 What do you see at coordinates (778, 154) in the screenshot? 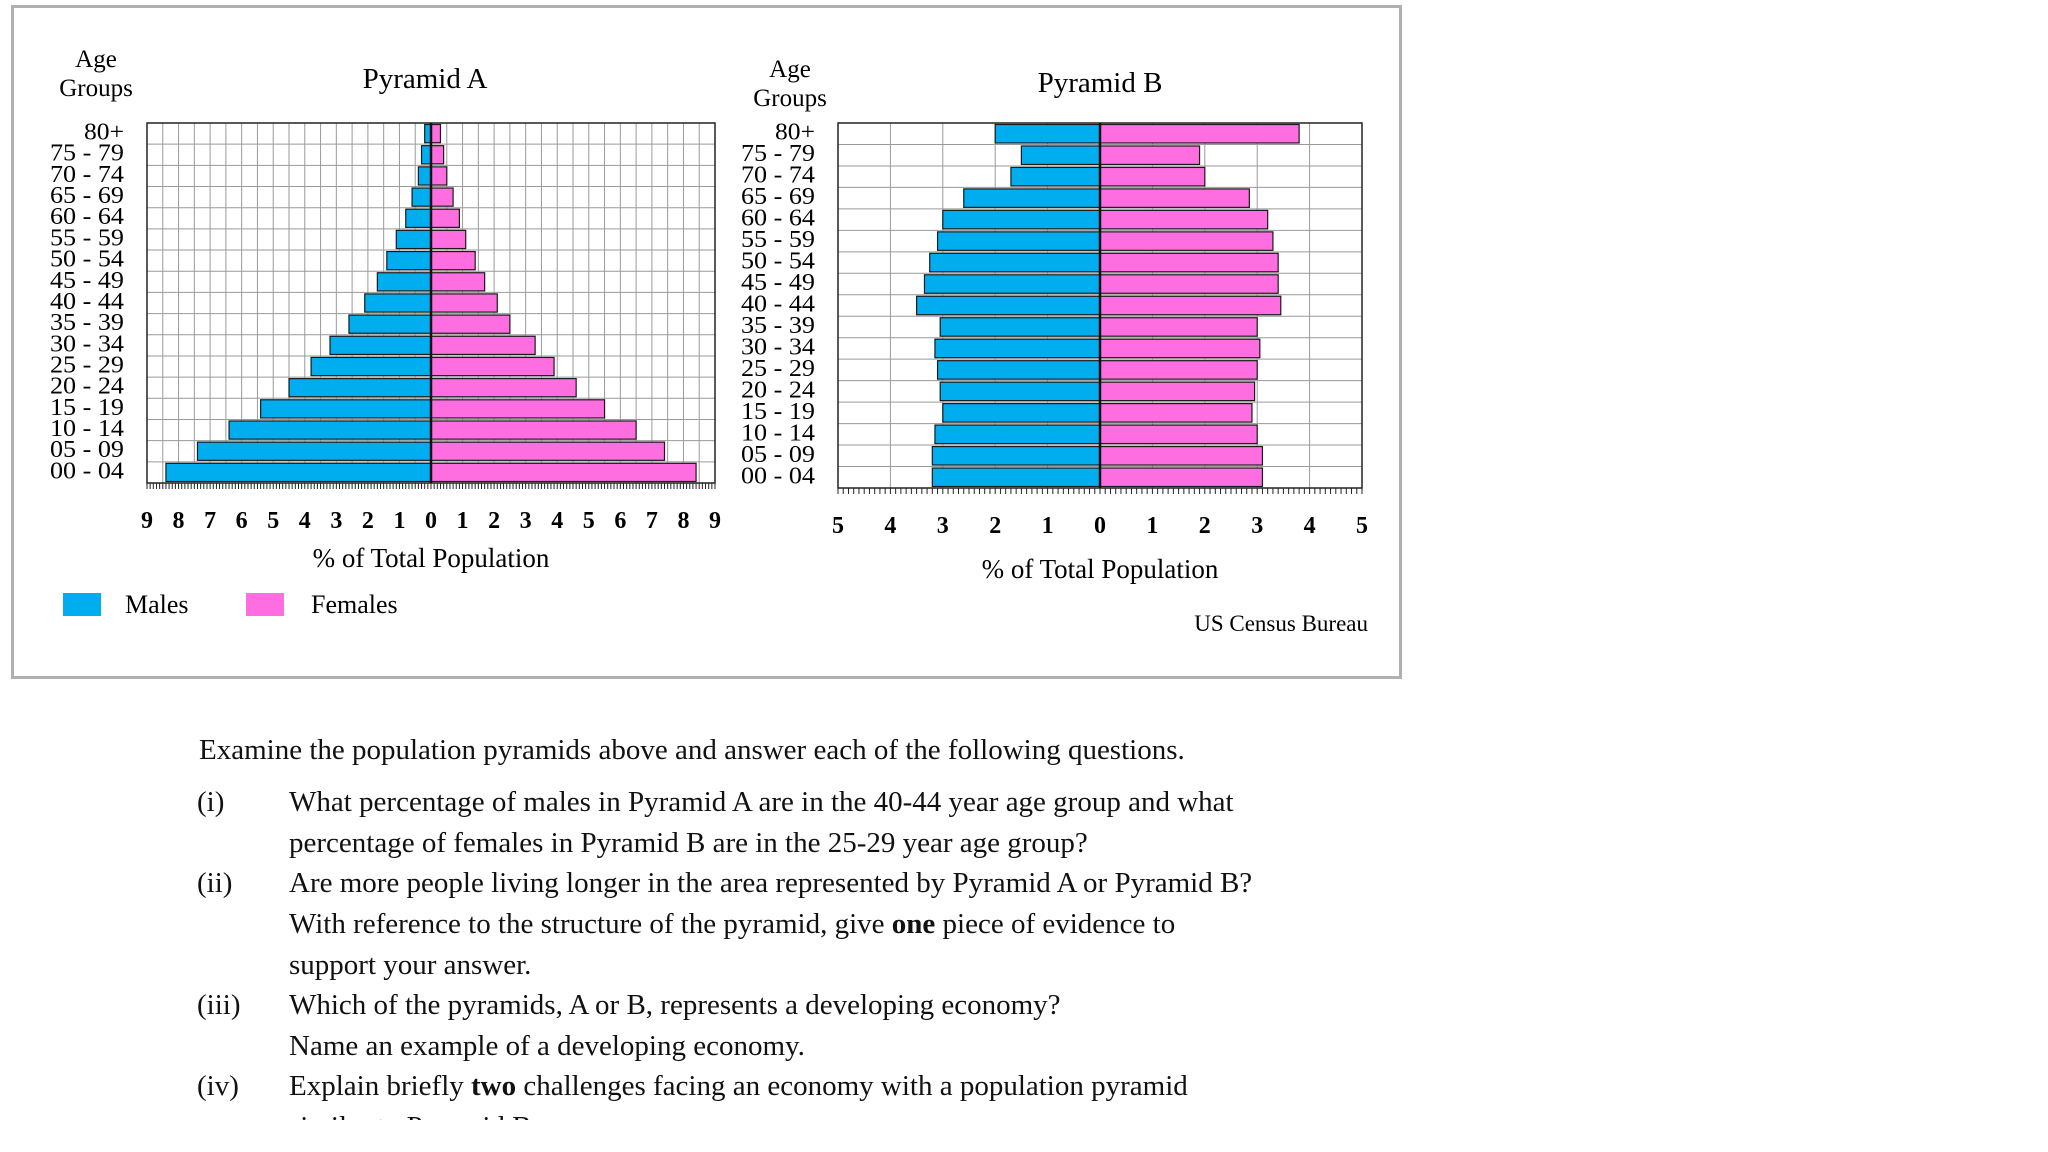
I see `category-label: 75 - 79` at bounding box center [778, 154].